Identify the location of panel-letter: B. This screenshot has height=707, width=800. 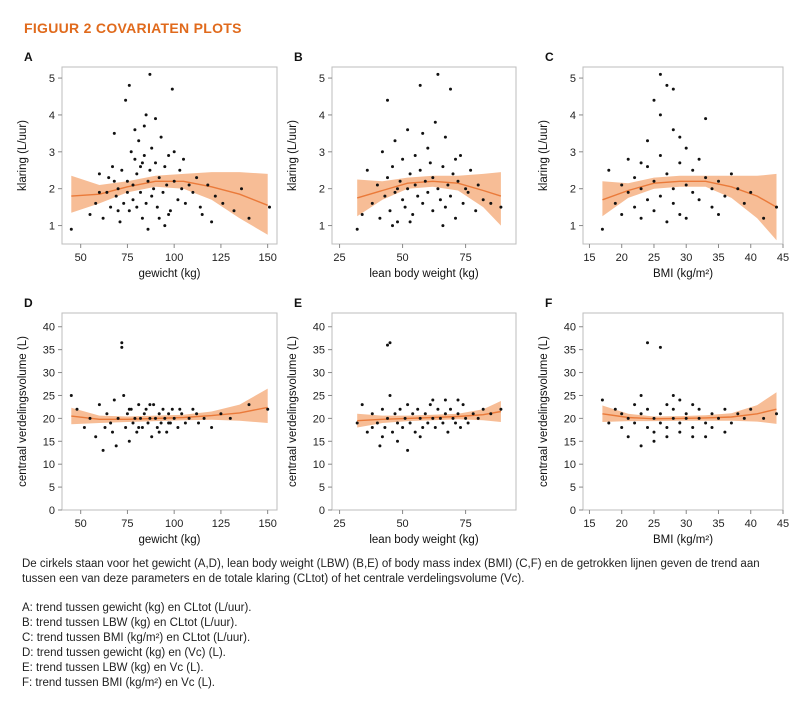
(298, 57).